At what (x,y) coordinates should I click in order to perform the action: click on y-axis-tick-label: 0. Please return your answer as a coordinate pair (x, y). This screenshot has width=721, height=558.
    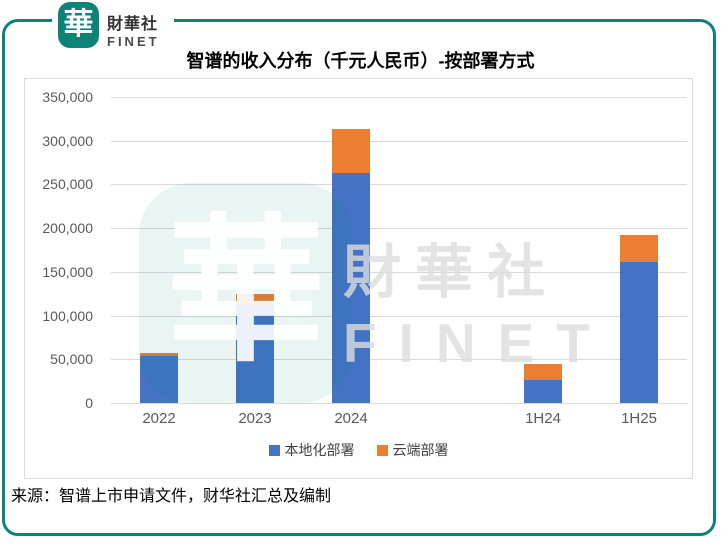
    Looking at the image, I should click on (89, 403).